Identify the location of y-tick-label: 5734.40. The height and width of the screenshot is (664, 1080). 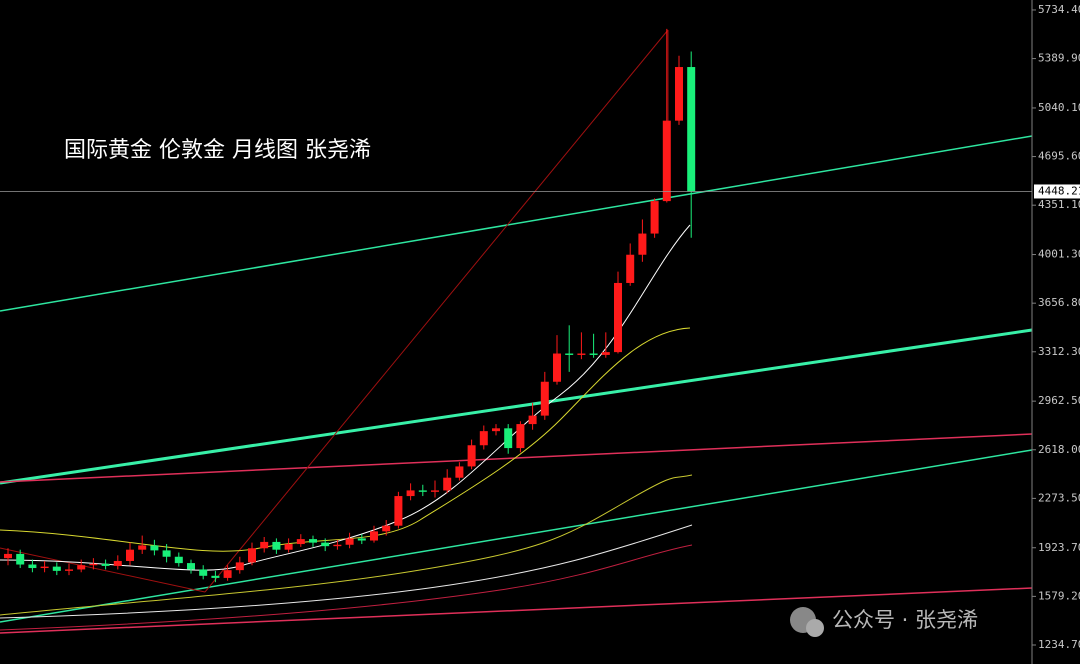
(1059, 9).